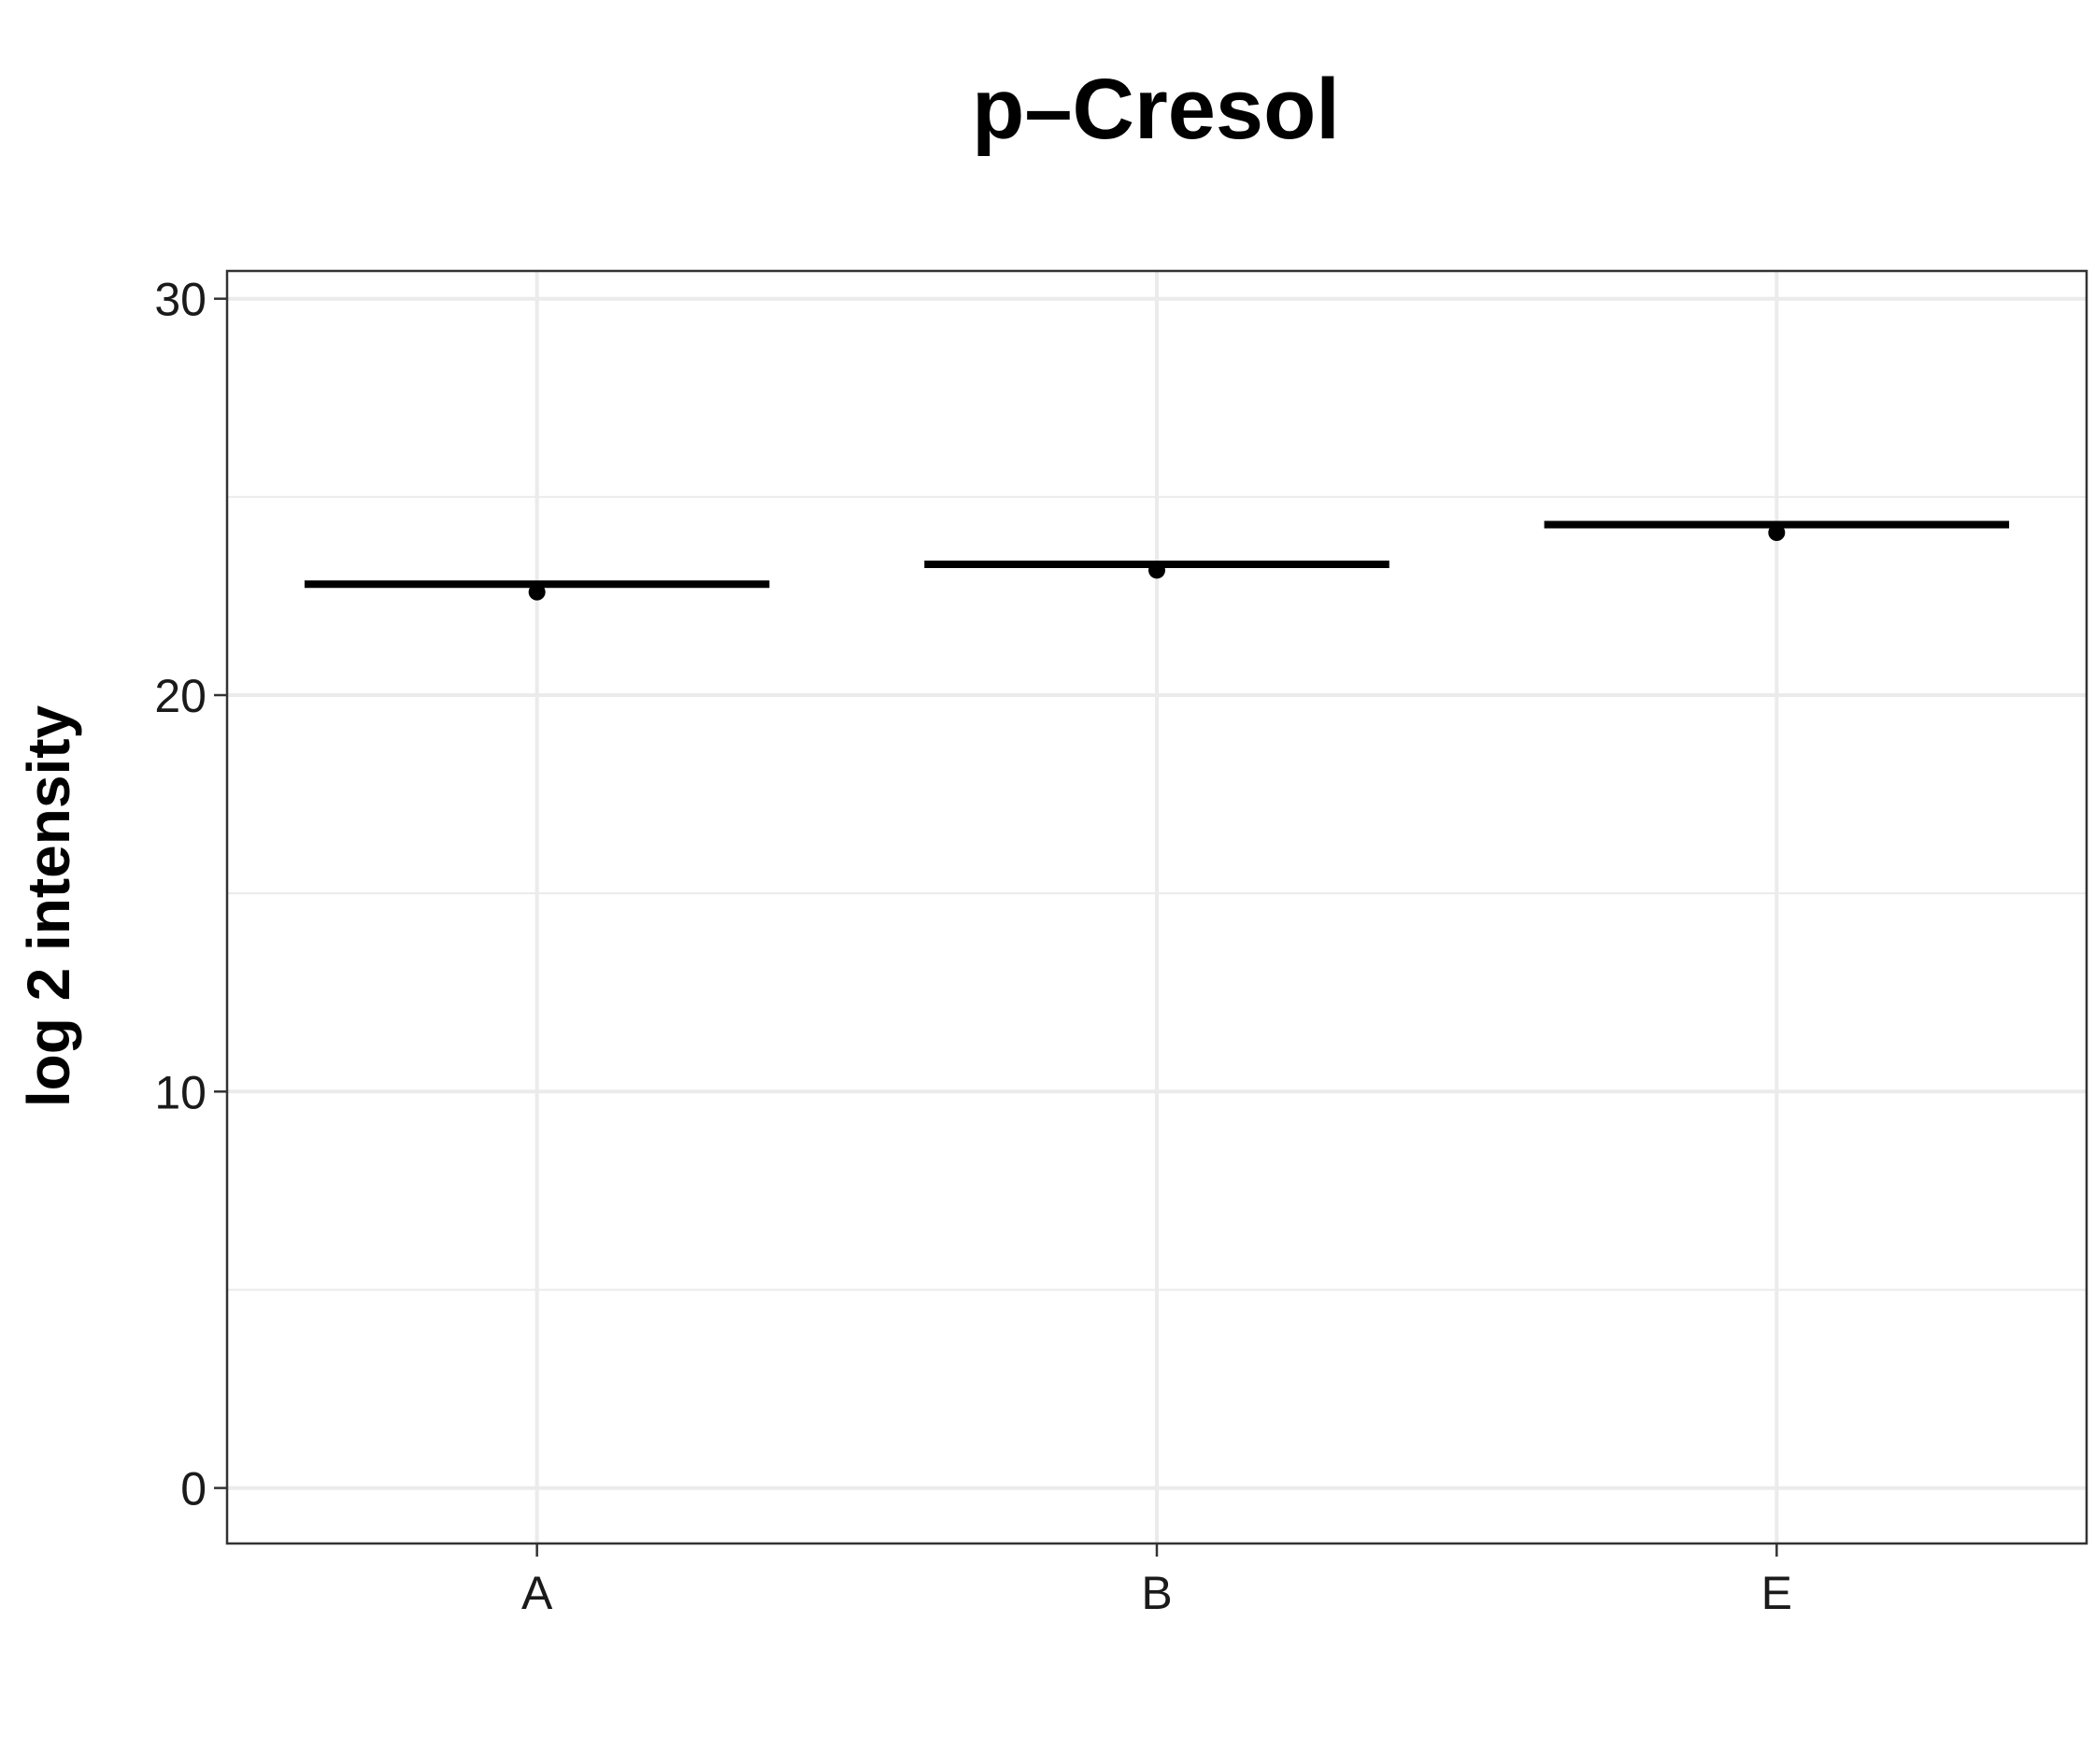 This screenshot has height=1764, width=2095. Describe the element at coordinates (1156, 1593) in the screenshot. I see `x-tick-label-B: B` at that location.